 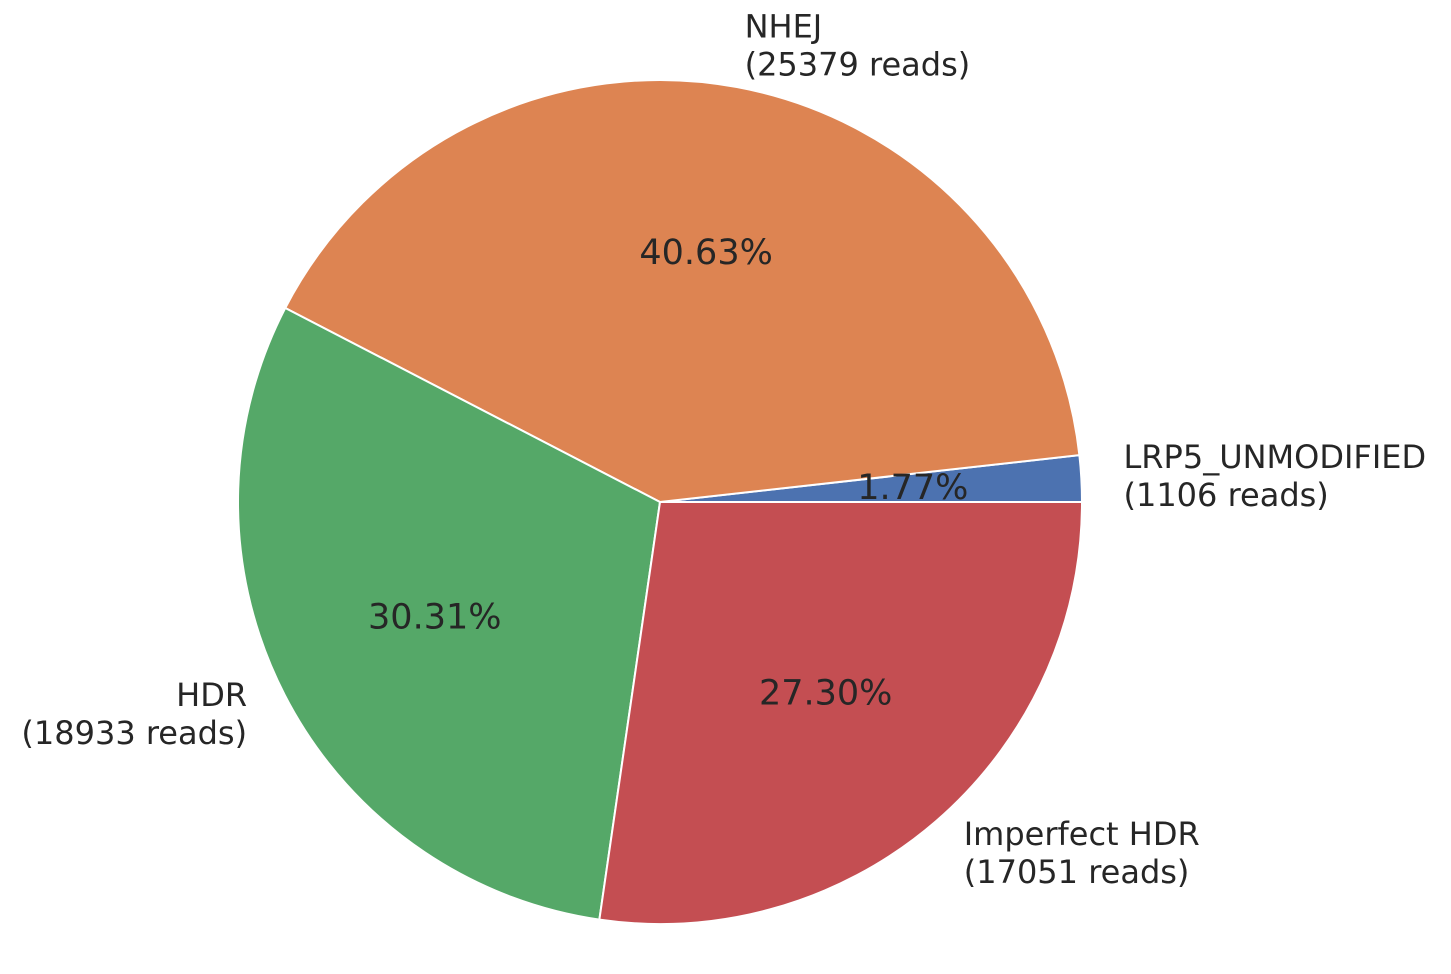 I want to click on category-label-imperfect-hdr: Imperfect HDR (17051 reads), so click(x=1082, y=853).